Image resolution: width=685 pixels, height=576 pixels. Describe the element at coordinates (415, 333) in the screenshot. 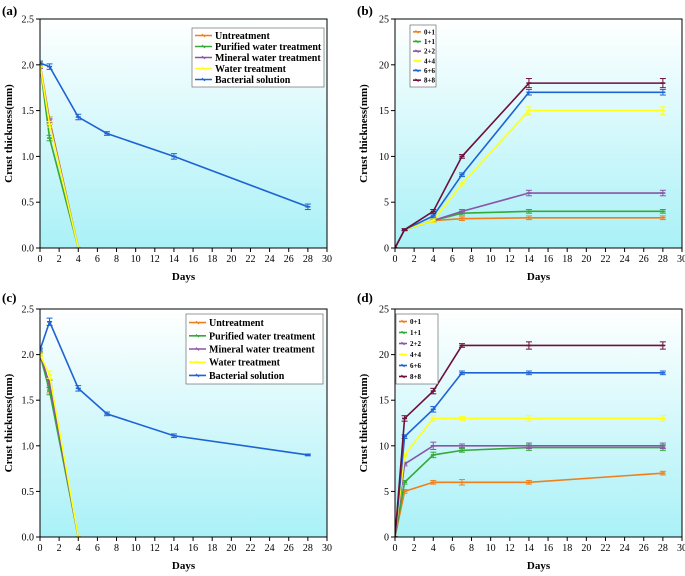

I see `legend-entry-label: 1+1` at that location.